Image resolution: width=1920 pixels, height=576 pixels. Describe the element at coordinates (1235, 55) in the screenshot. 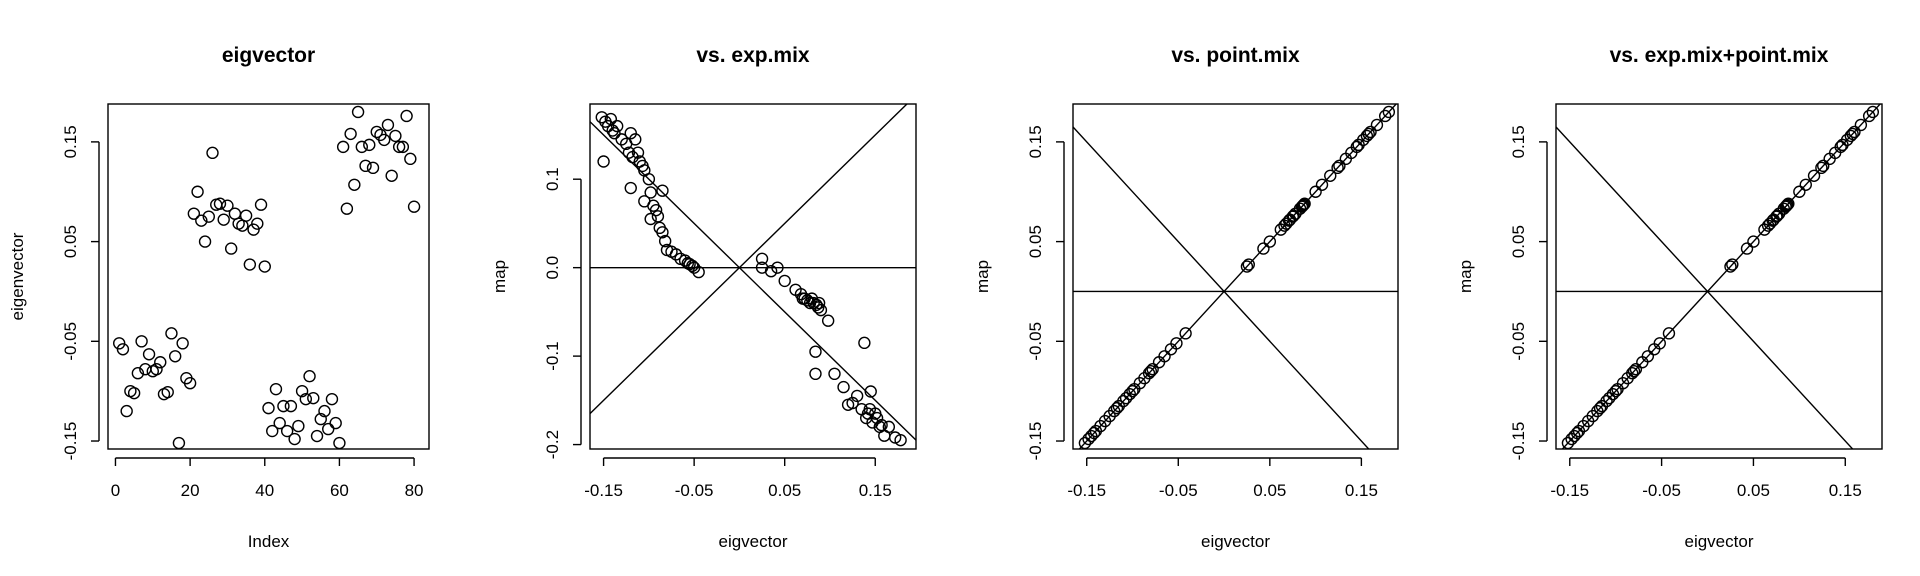

I see `chart-title: vs. point.mix` at that location.